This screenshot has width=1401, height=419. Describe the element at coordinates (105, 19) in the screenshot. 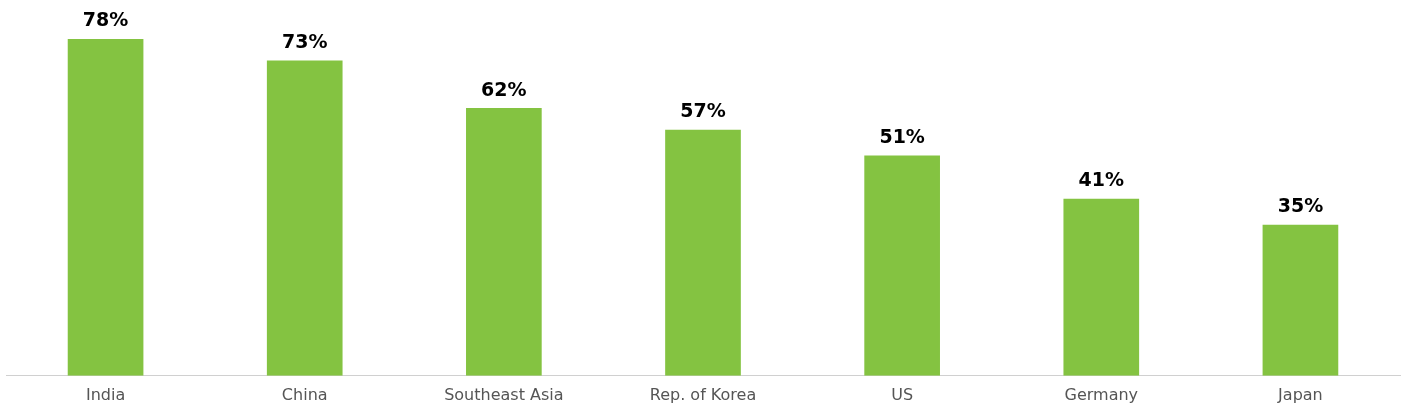

I see `data-label: 78%` at that location.